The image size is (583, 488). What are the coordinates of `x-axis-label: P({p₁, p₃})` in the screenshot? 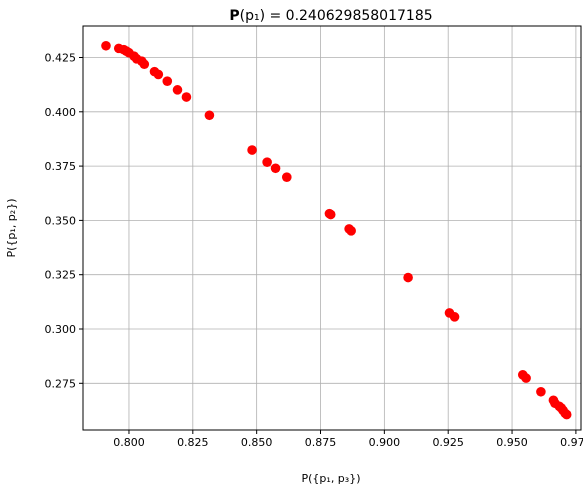 It's located at (331, 478).